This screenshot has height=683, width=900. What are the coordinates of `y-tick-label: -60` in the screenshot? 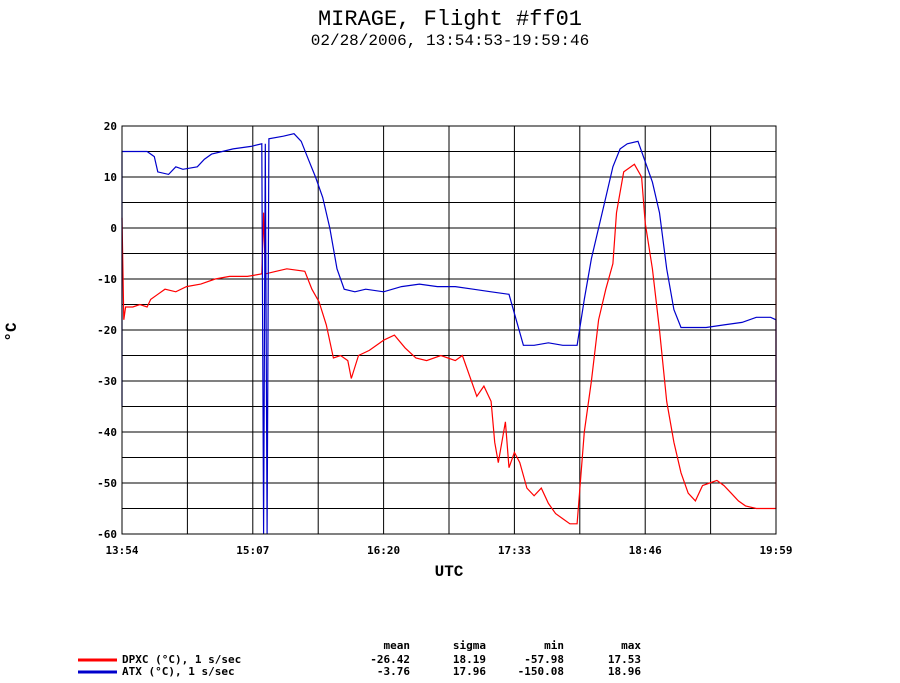 It's located at (107, 534).